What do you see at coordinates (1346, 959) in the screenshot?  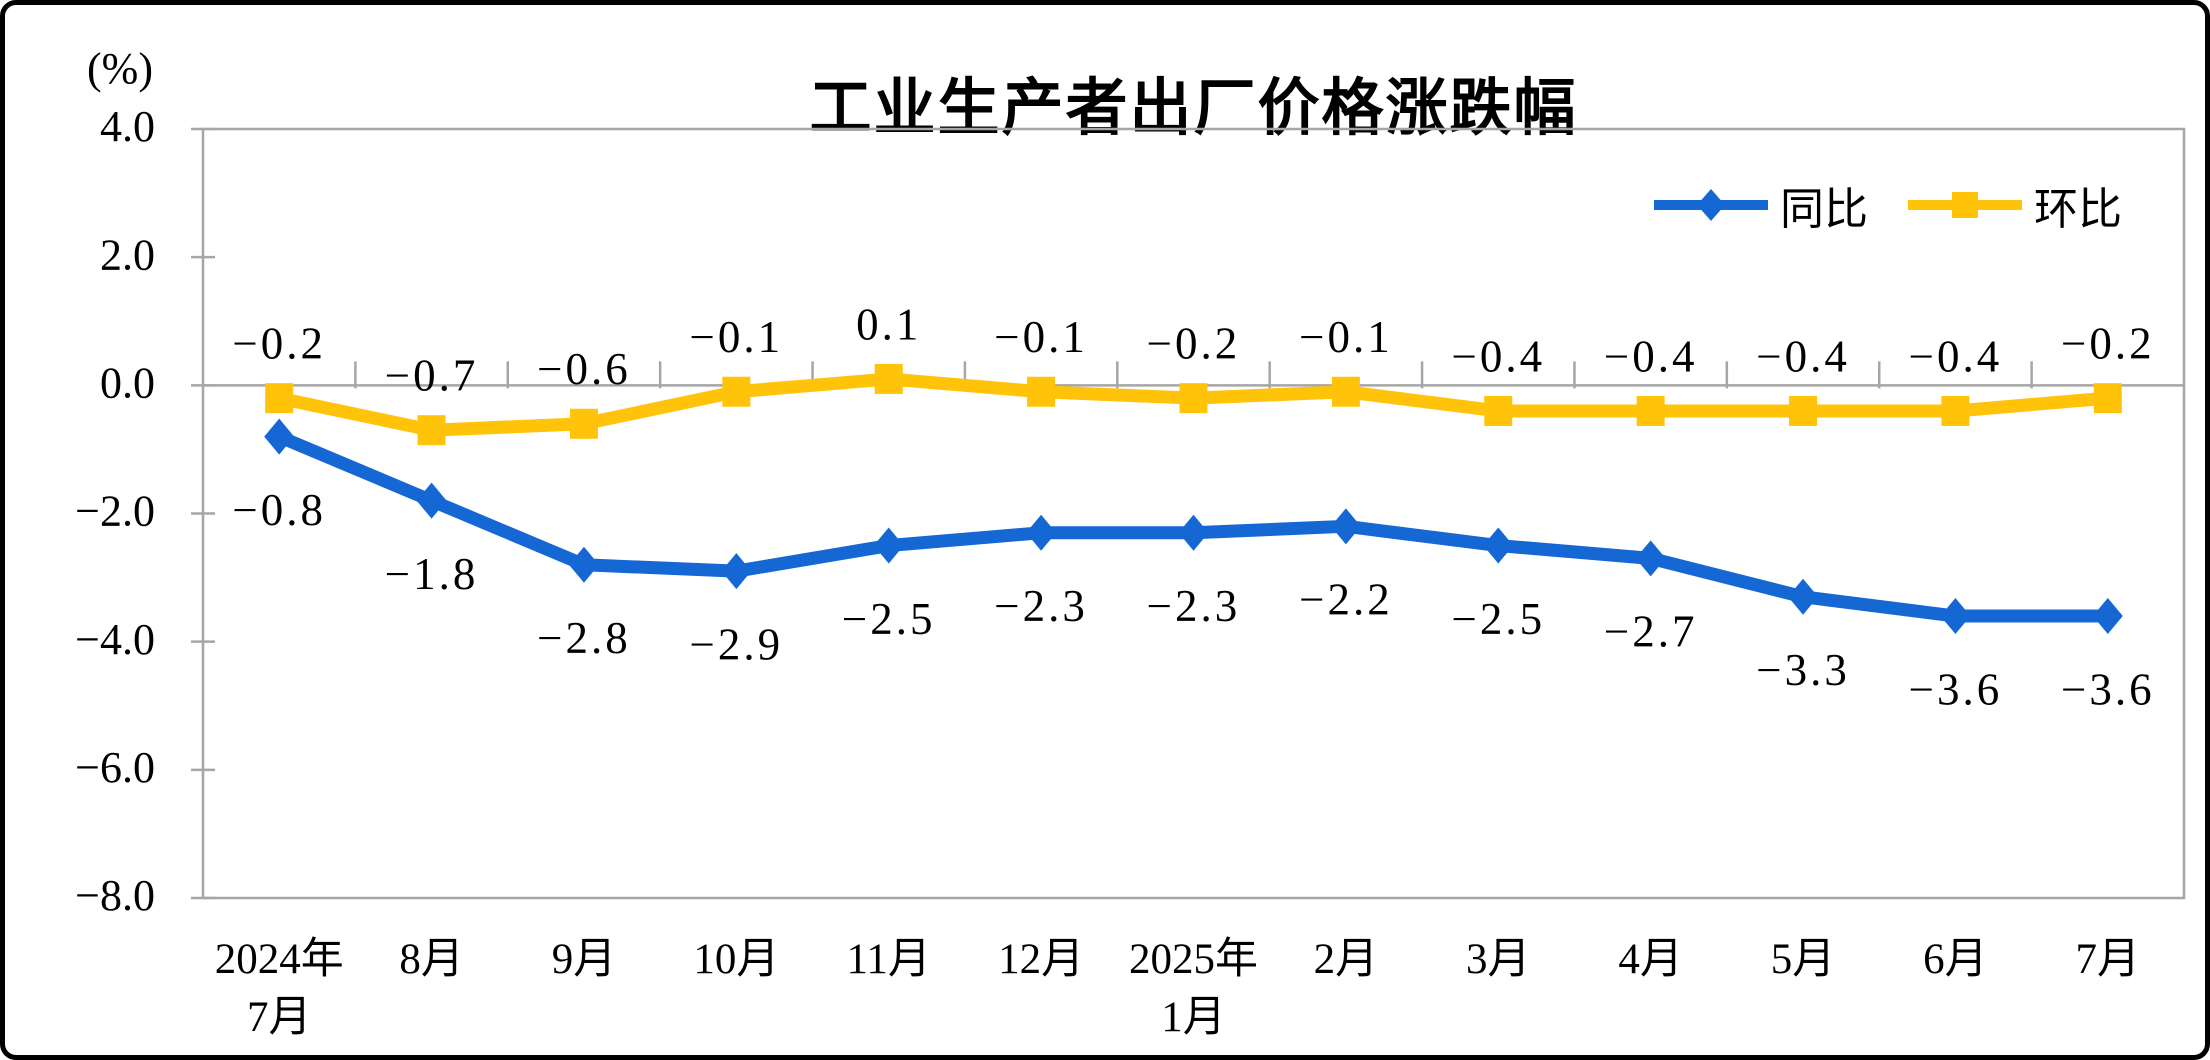 I see `x-axis-label: 2月` at bounding box center [1346, 959].